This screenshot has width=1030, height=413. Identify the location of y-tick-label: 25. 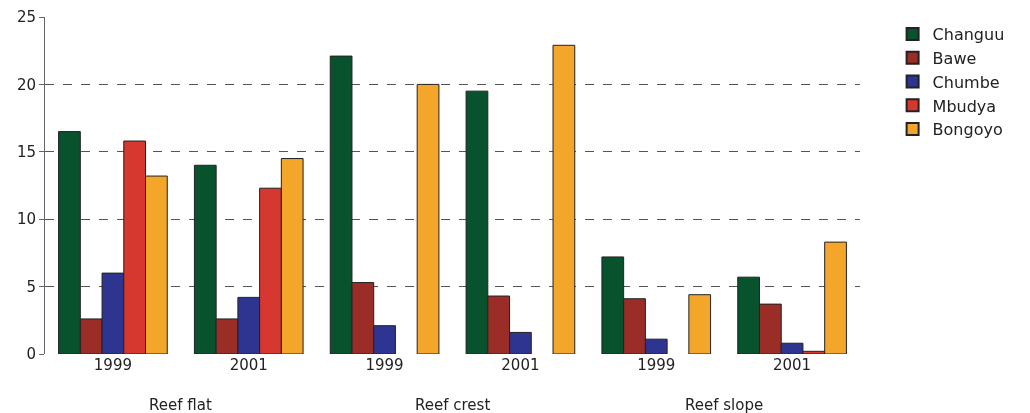
(26, 17).